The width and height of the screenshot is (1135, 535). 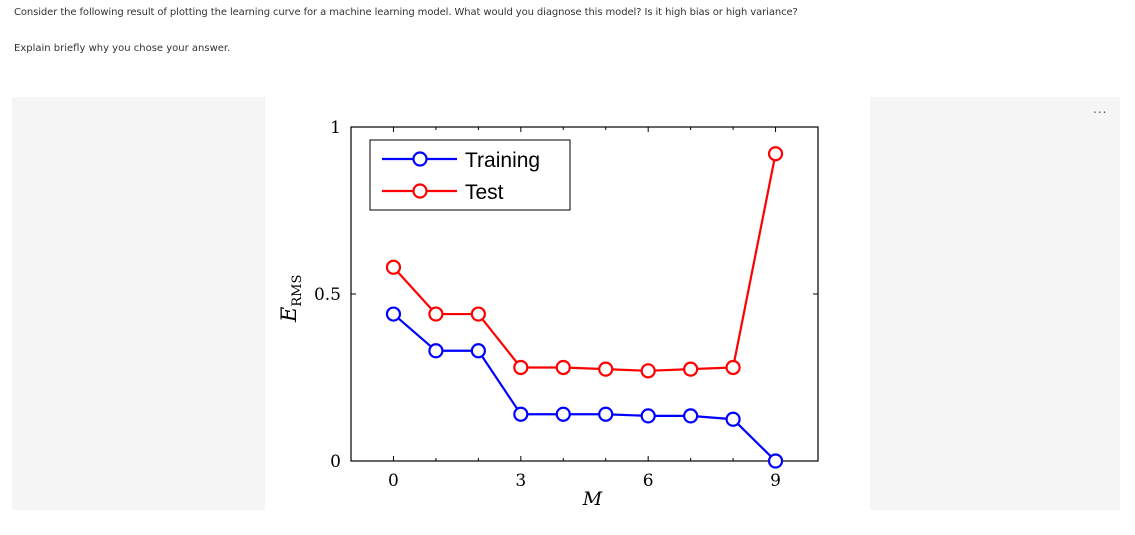 What do you see at coordinates (592, 499) in the screenshot?
I see `x-axis-label: M` at bounding box center [592, 499].